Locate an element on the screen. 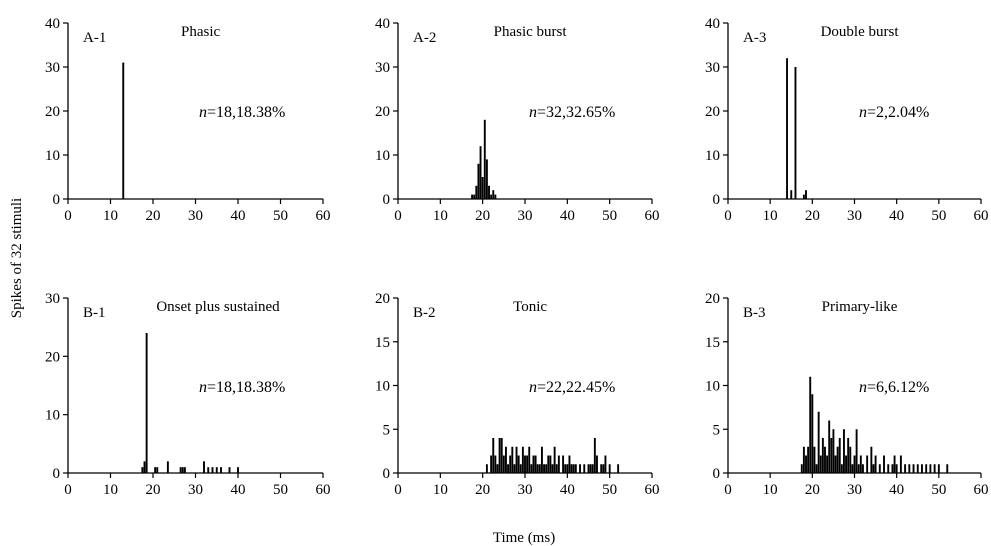 The height and width of the screenshot is (546, 991). y-tick-label: 30 is located at coordinates (52, 299).